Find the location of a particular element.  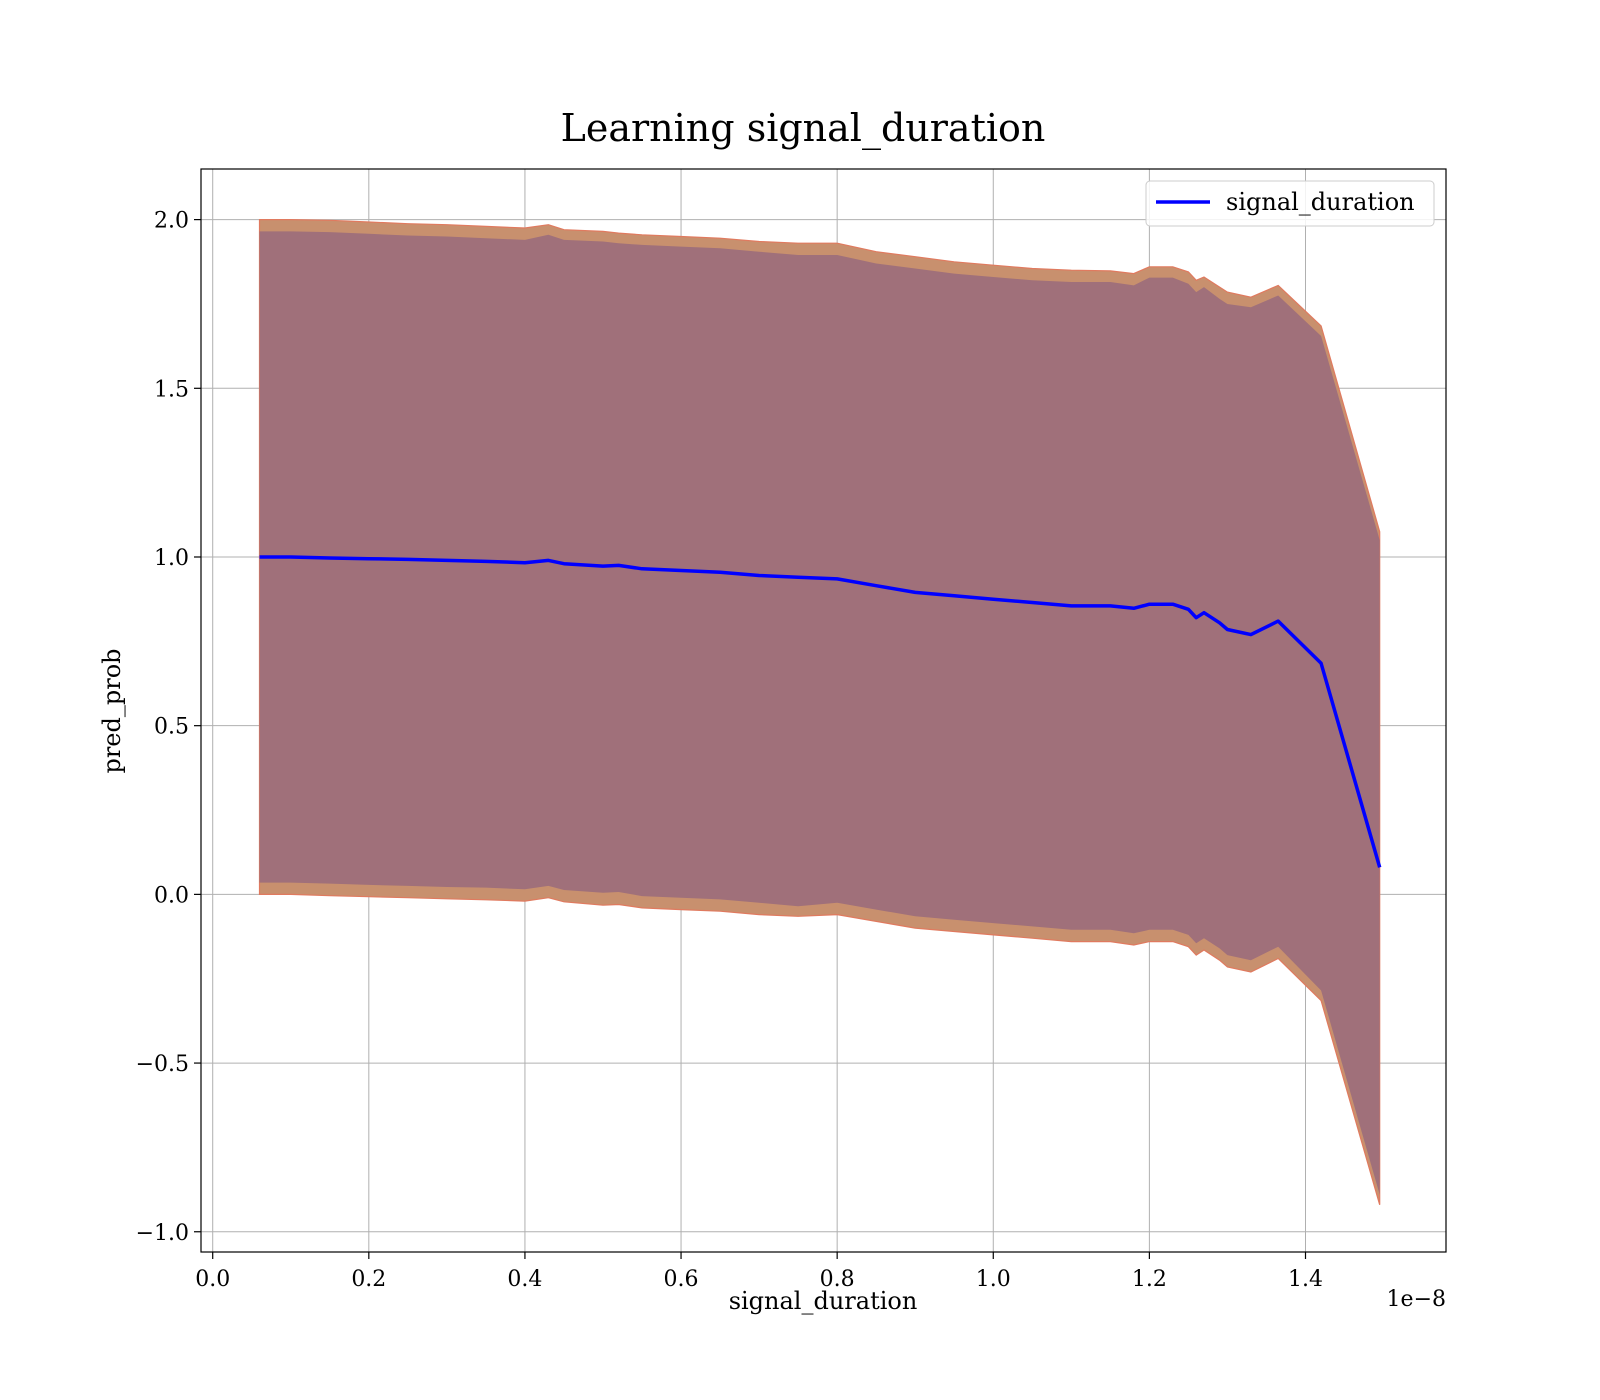

x-tick-label-2: 0.4 is located at coordinates (524, 1279).